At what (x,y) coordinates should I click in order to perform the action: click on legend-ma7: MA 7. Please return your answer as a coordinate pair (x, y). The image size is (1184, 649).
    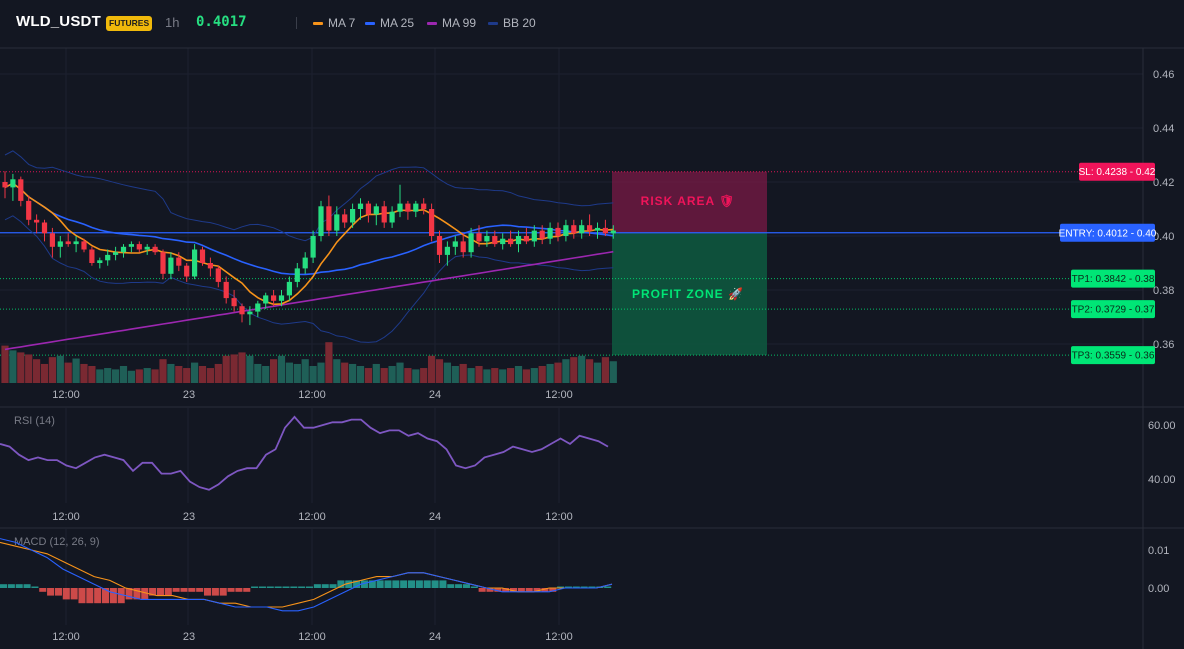
    Looking at the image, I should click on (334, 23).